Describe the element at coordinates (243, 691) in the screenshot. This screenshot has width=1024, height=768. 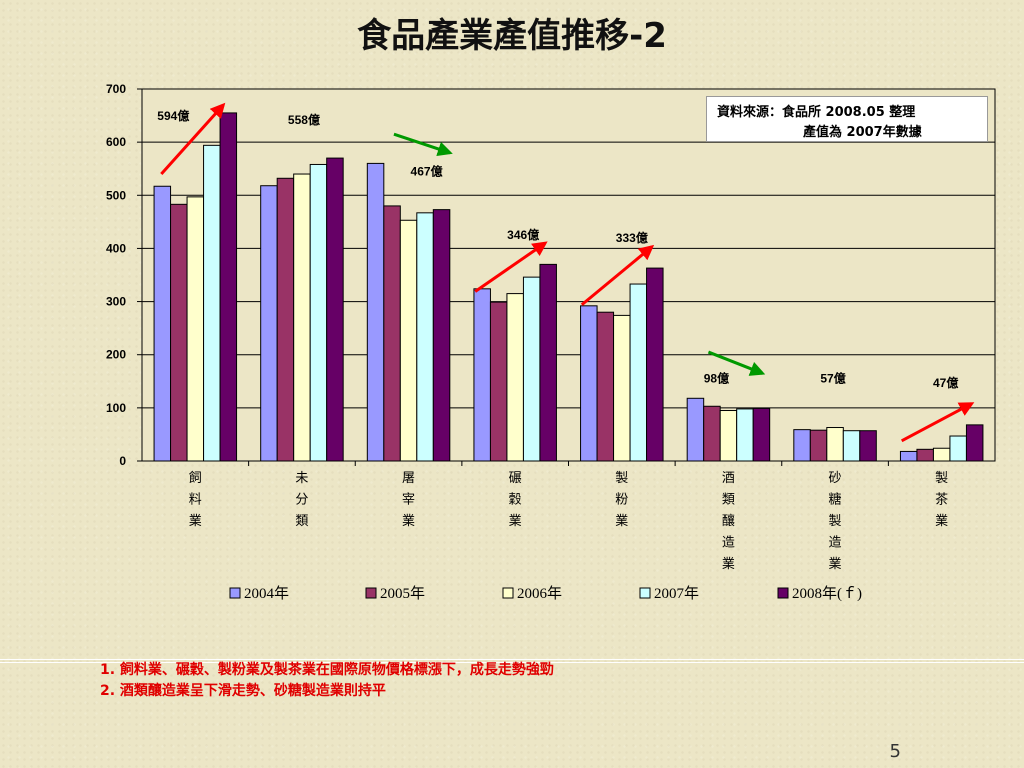
I see `note-2: 2. 酒類釀造業呈下滑走勢、砂糖製造業則持平` at that location.